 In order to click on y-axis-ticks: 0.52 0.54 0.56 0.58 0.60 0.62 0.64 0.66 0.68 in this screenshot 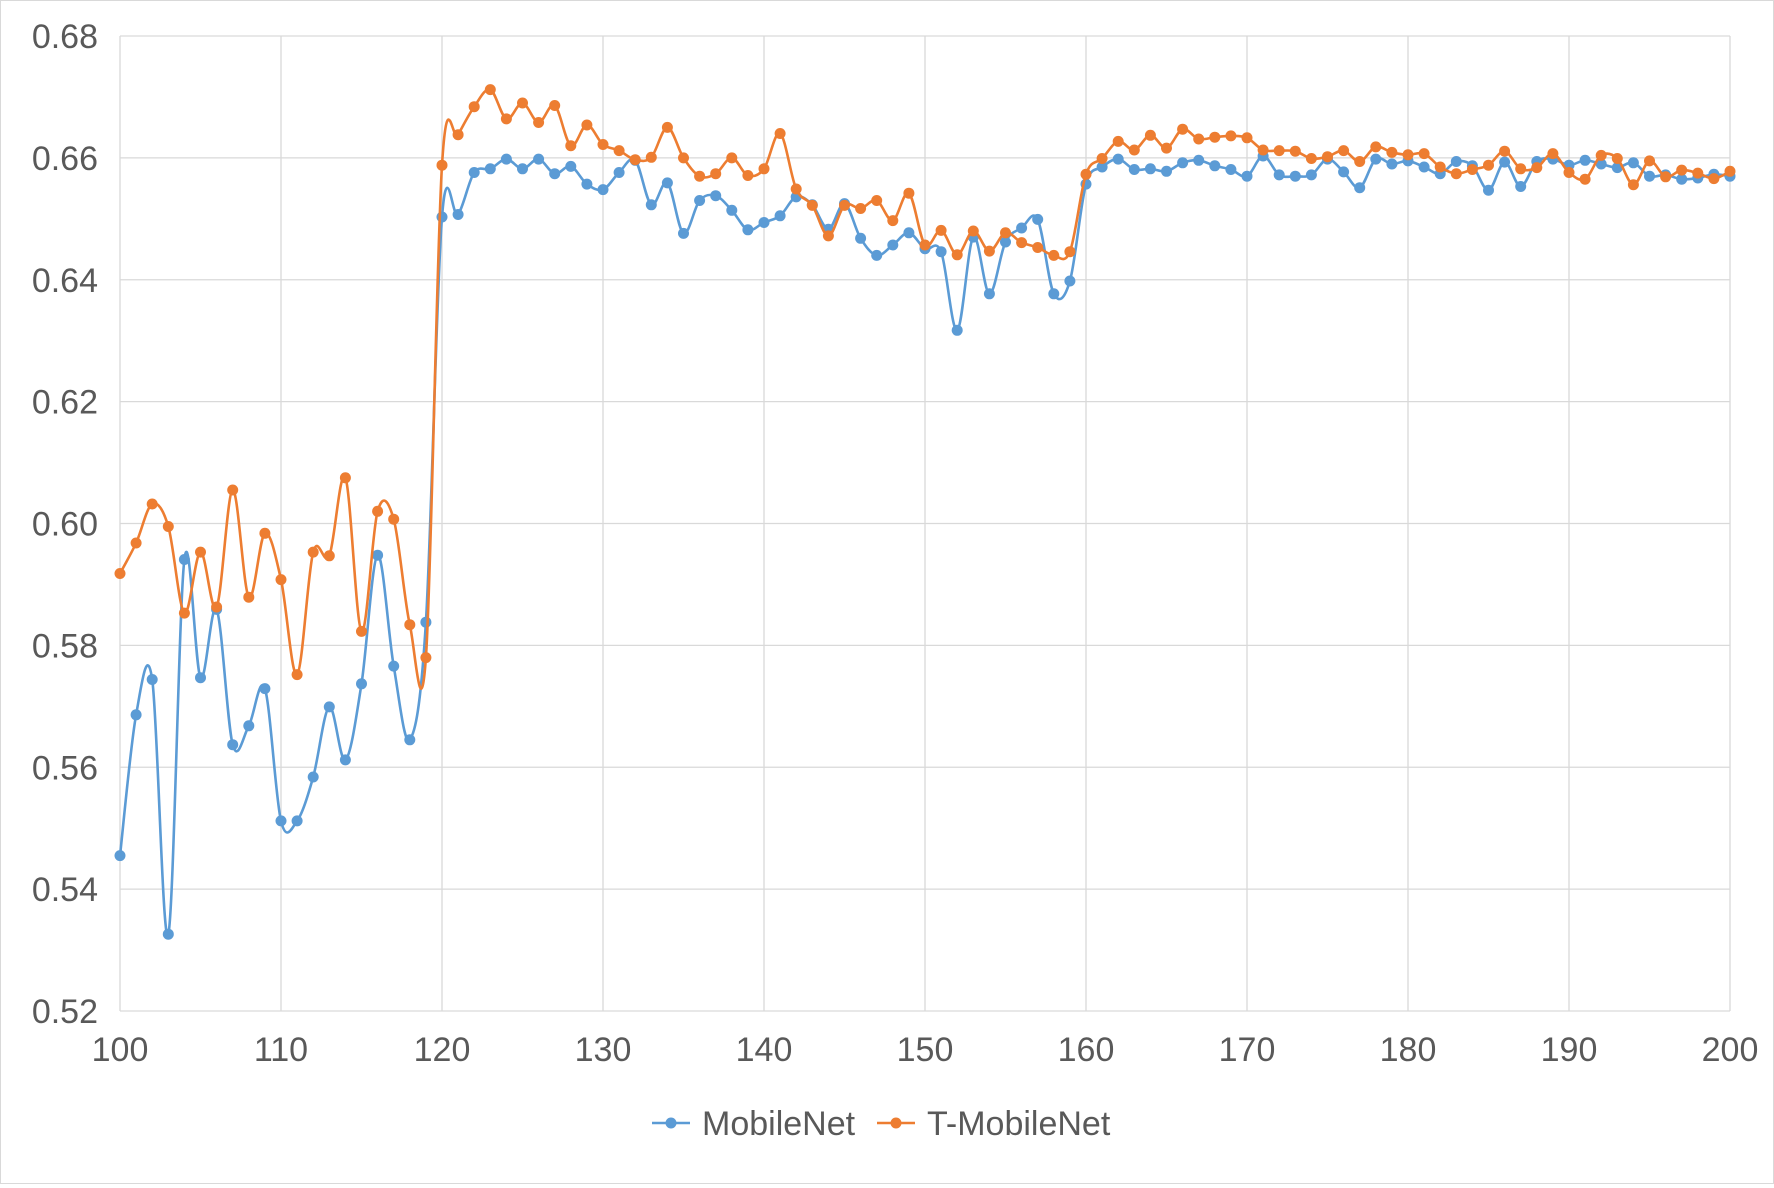, I will do `click(65, 524)`.